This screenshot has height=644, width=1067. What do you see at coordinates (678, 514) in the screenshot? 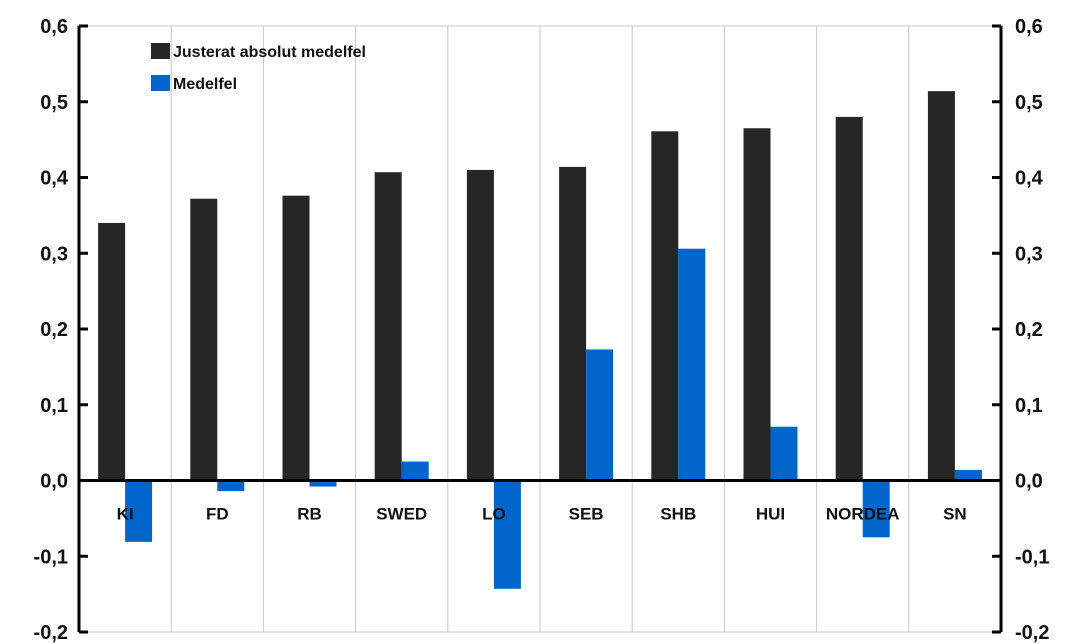
I see `category-label: SHB` at bounding box center [678, 514].